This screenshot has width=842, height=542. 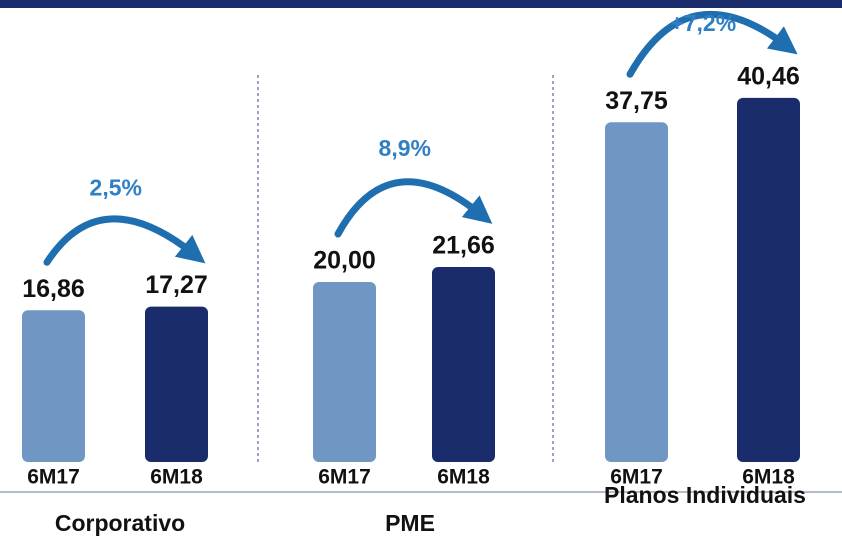 What do you see at coordinates (120, 523) in the screenshot?
I see `group-label: Corporativo` at bounding box center [120, 523].